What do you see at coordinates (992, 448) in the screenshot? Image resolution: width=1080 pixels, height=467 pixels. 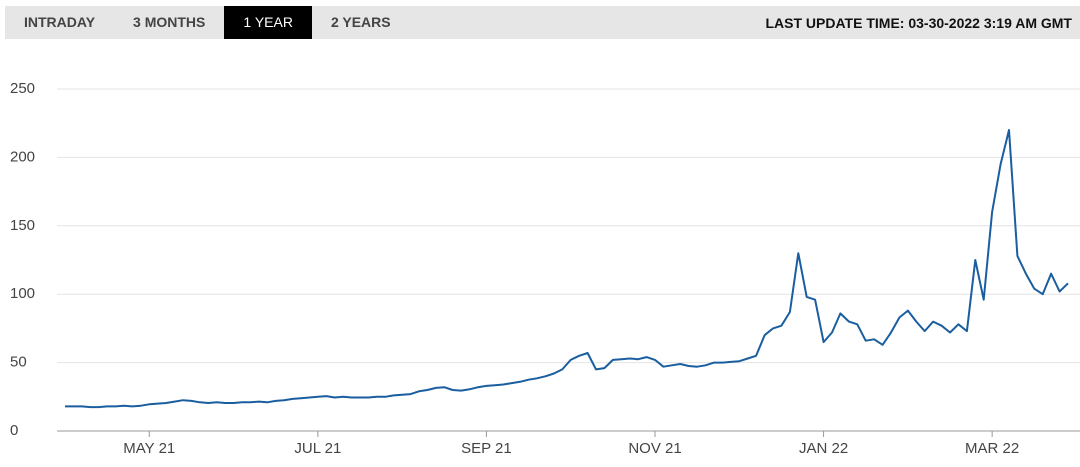 I see `x-tick-label: MAR 22` at bounding box center [992, 448].